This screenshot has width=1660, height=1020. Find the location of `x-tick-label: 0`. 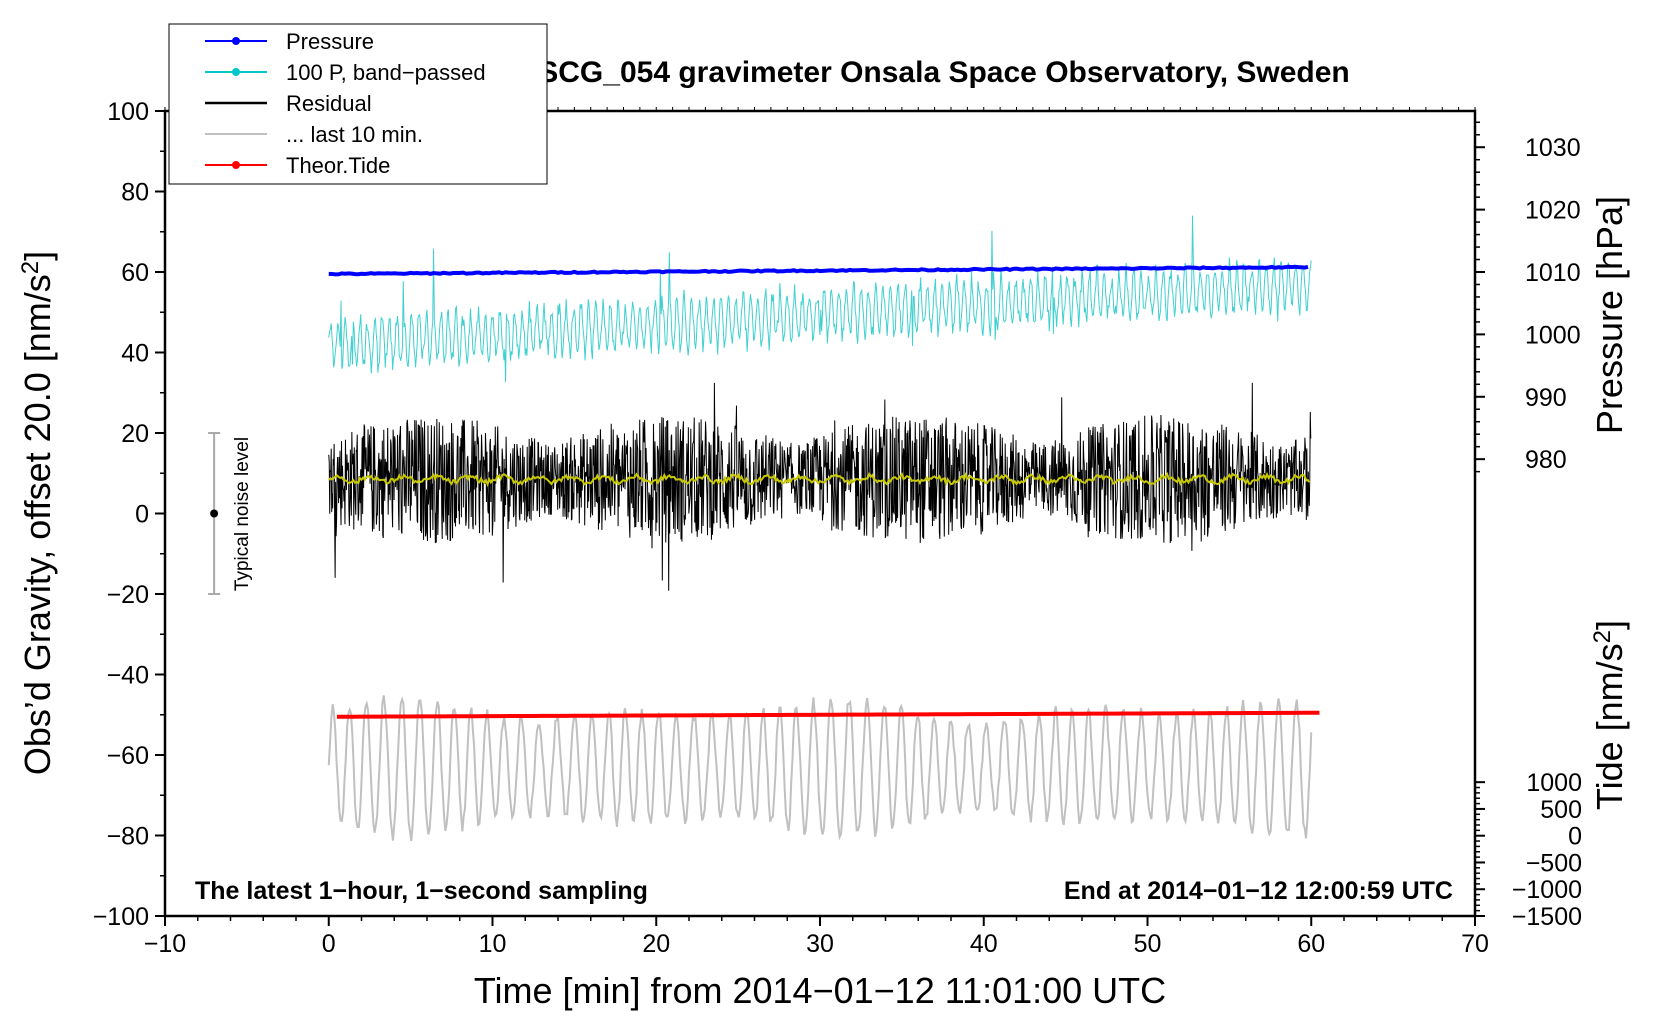

x-tick-label: 0 is located at coordinates (329, 944).